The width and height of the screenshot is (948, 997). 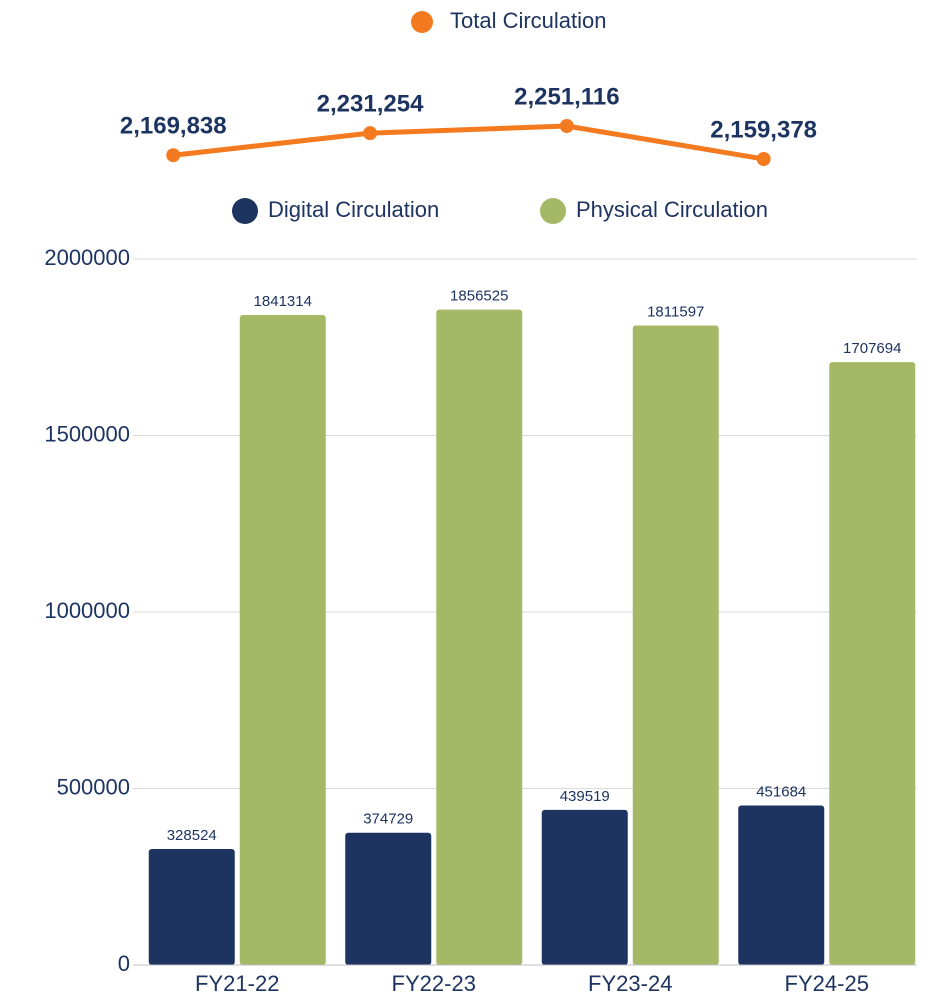 I want to click on x-tick-label: FY21-22, so click(x=237, y=983).